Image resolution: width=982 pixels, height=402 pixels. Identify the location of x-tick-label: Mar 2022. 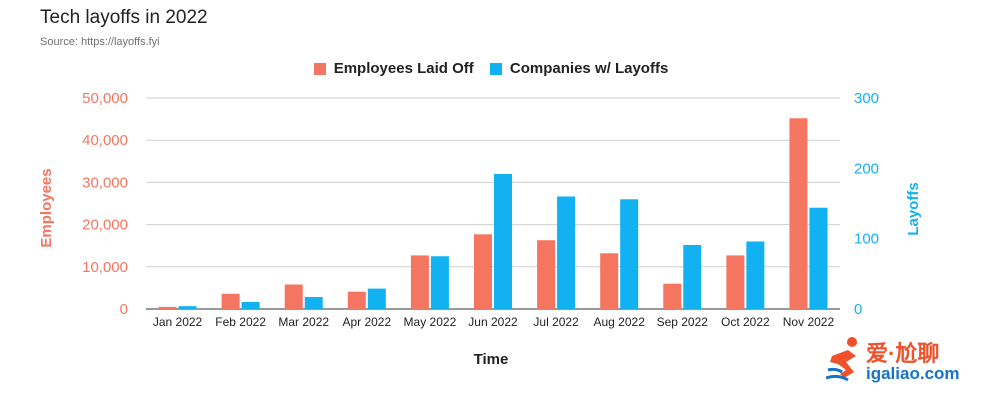
(303, 322).